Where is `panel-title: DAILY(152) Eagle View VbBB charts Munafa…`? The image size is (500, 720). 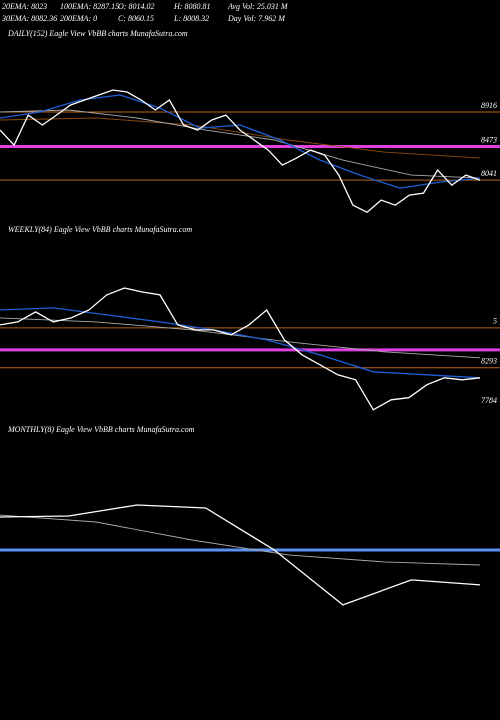
panel-title: DAILY(152) Eagle View VbBB charts Munafa… is located at coordinates (97, 33).